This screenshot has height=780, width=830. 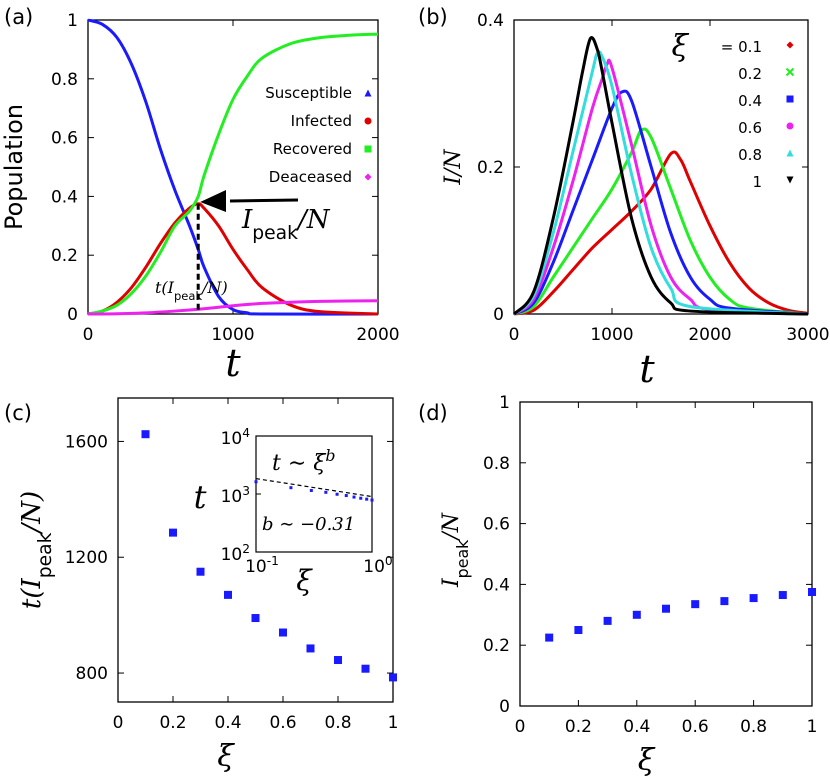 What do you see at coordinates (304, 580) in the screenshot?
I see `panel-c-inset-xlabel: ξ` at bounding box center [304, 580].